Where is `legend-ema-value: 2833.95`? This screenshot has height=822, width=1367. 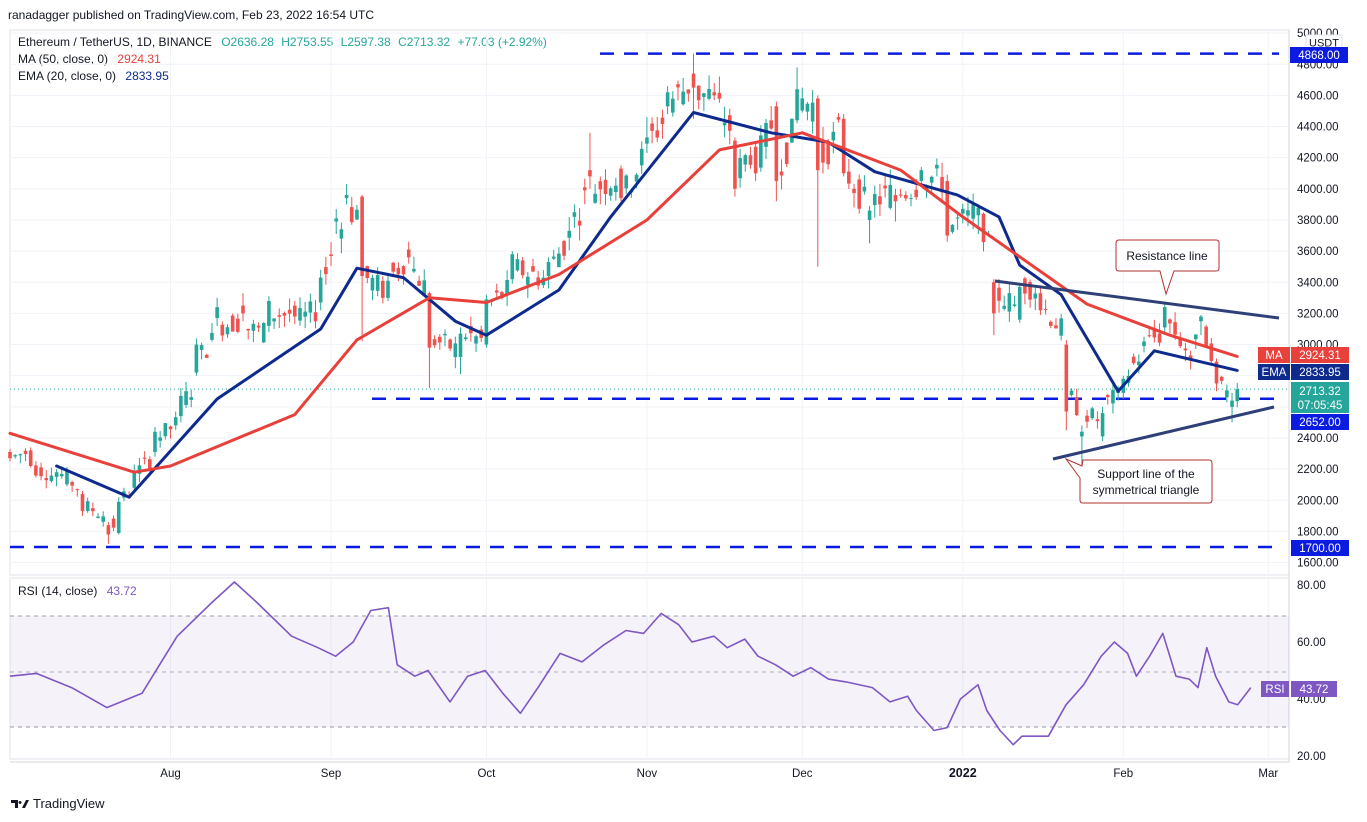 legend-ema-value: 2833.95 is located at coordinates (147, 76).